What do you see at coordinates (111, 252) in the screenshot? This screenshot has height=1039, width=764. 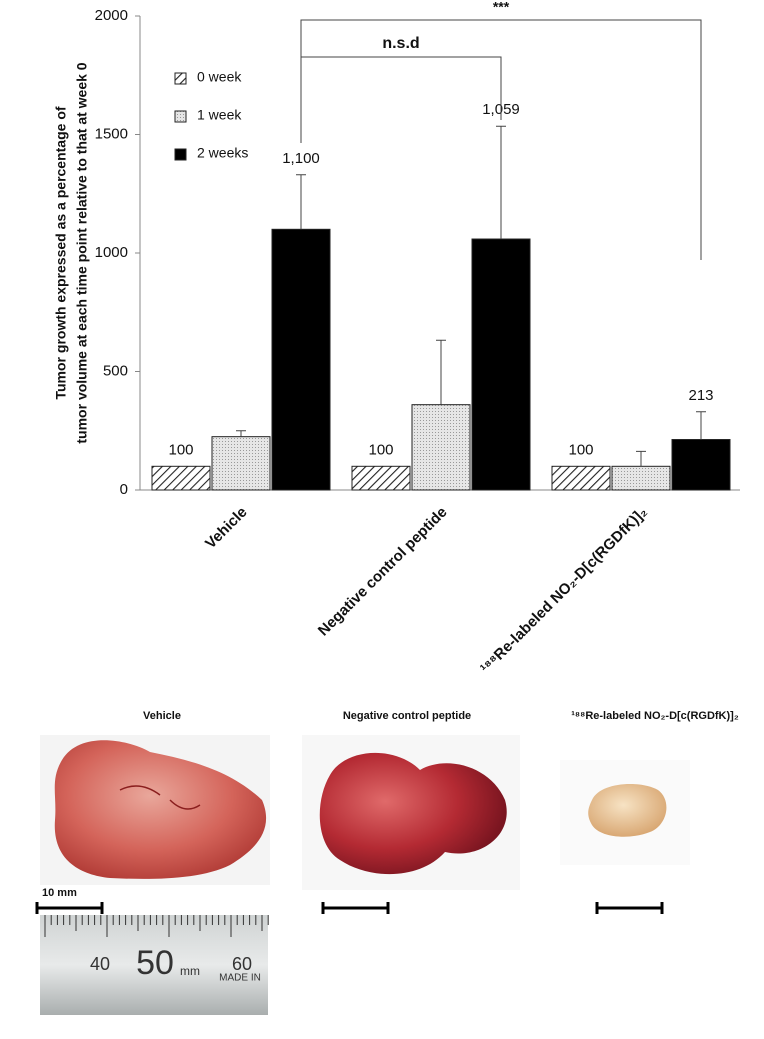 I see `y-tick-label: 1000` at bounding box center [111, 252].